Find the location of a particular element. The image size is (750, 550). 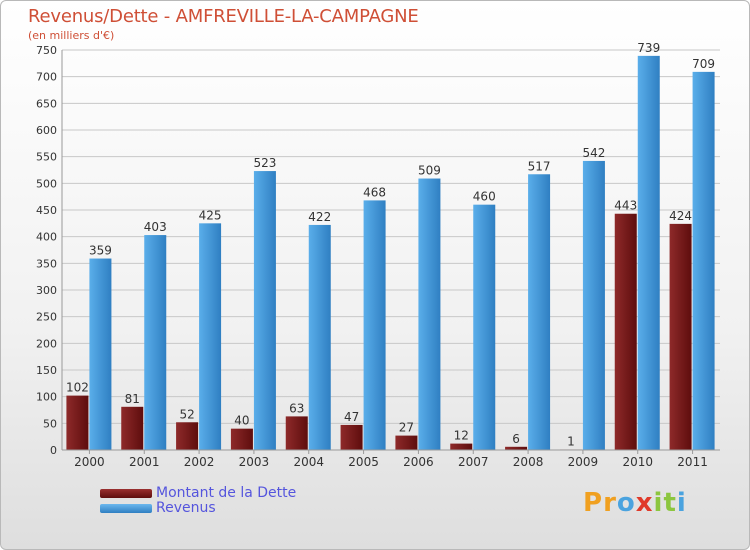

revenue-value-label: 422 is located at coordinates (319, 217).